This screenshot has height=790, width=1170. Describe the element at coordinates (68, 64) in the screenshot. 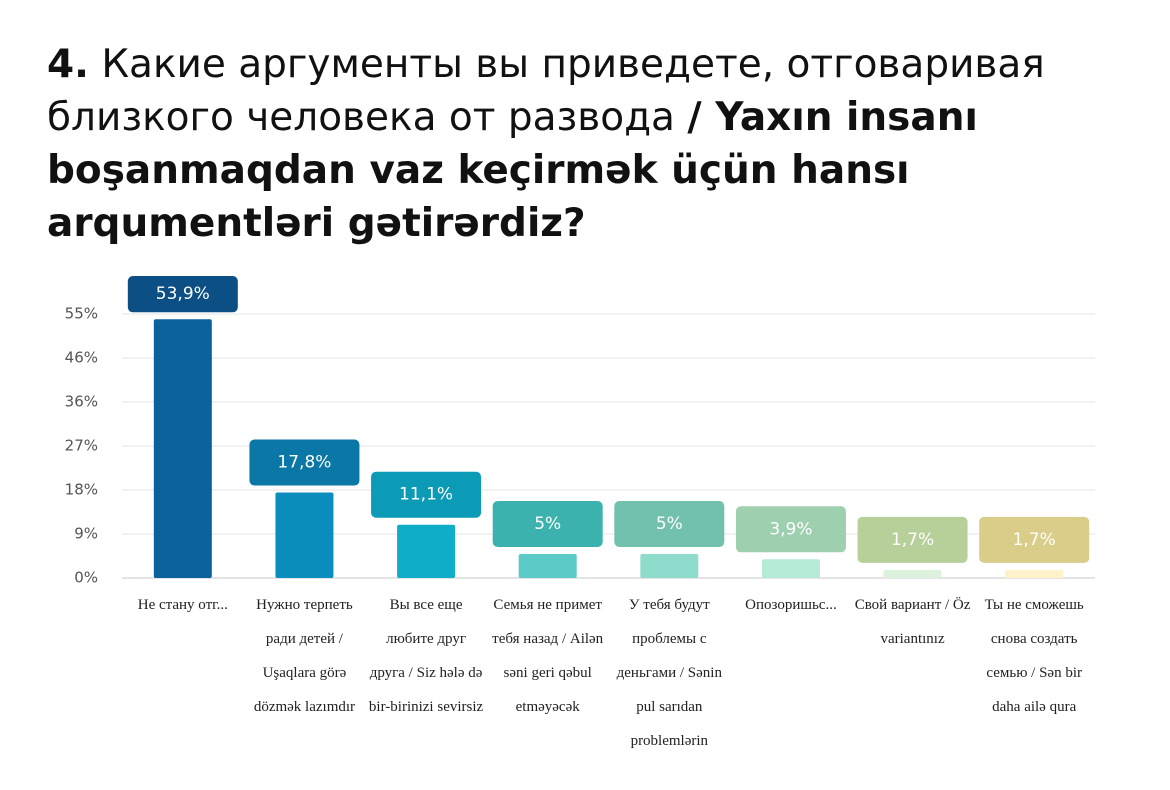

I see `title-number: 4.` at that location.